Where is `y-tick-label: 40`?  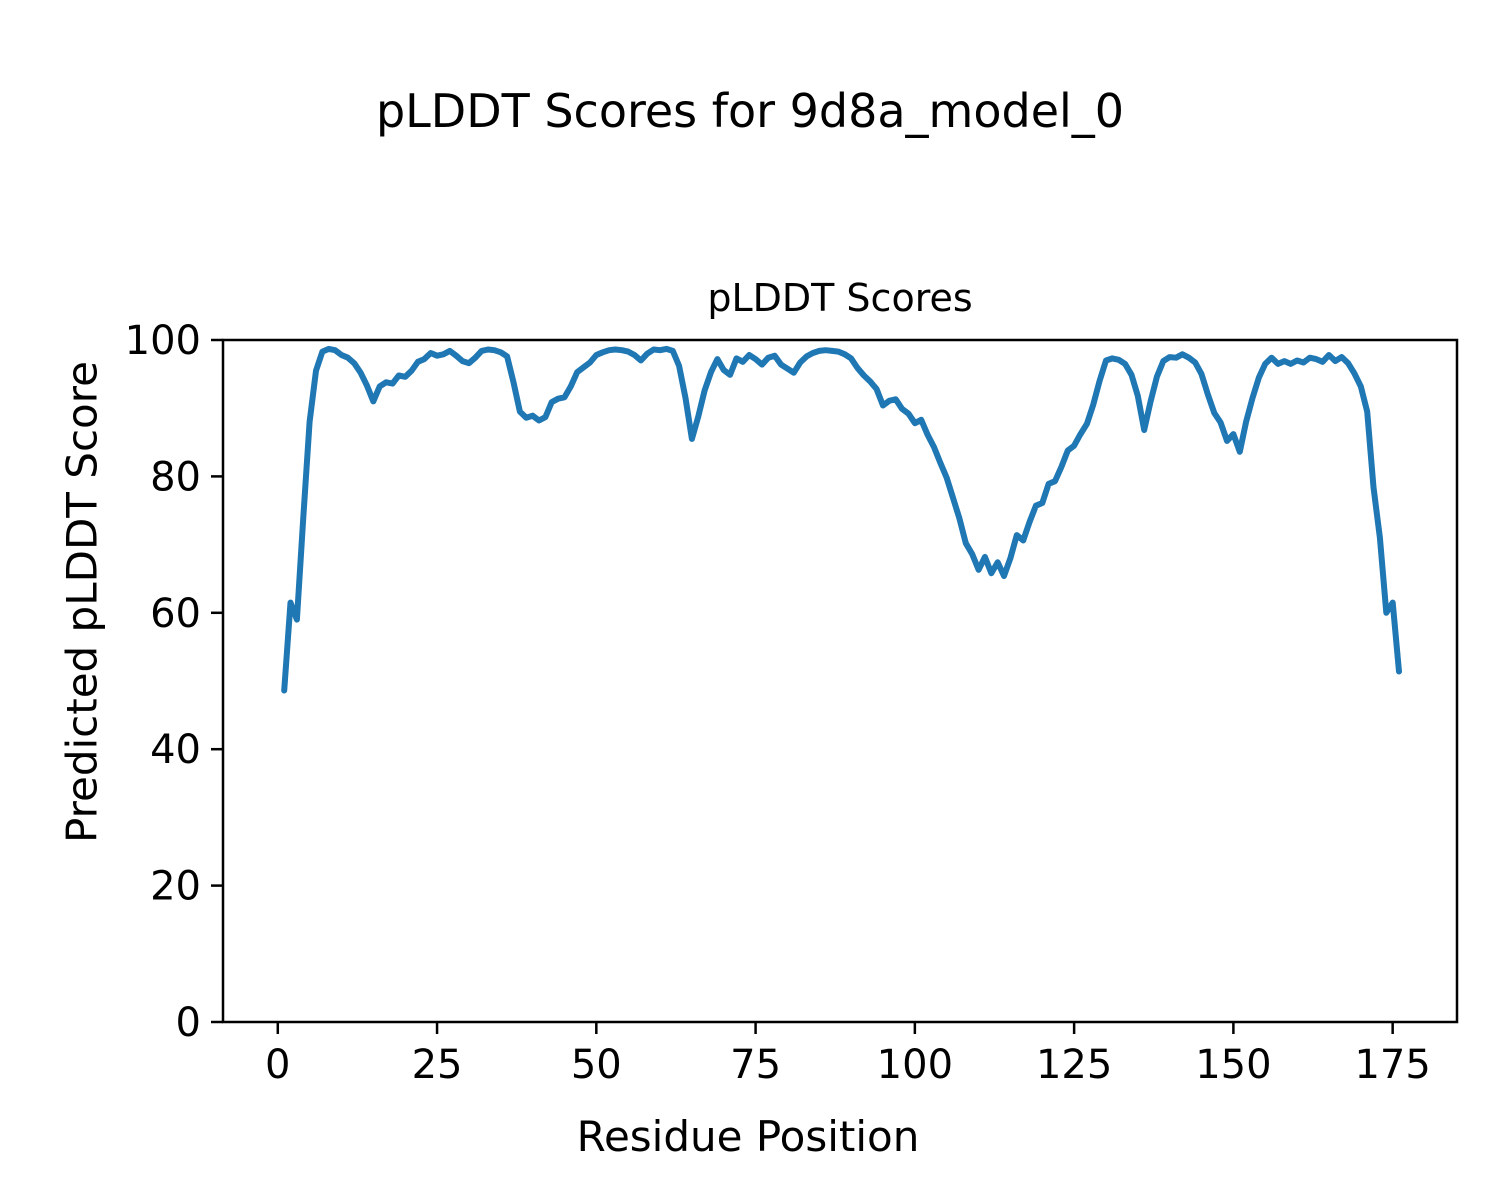
y-tick-label: 40 is located at coordinates (175, 750).